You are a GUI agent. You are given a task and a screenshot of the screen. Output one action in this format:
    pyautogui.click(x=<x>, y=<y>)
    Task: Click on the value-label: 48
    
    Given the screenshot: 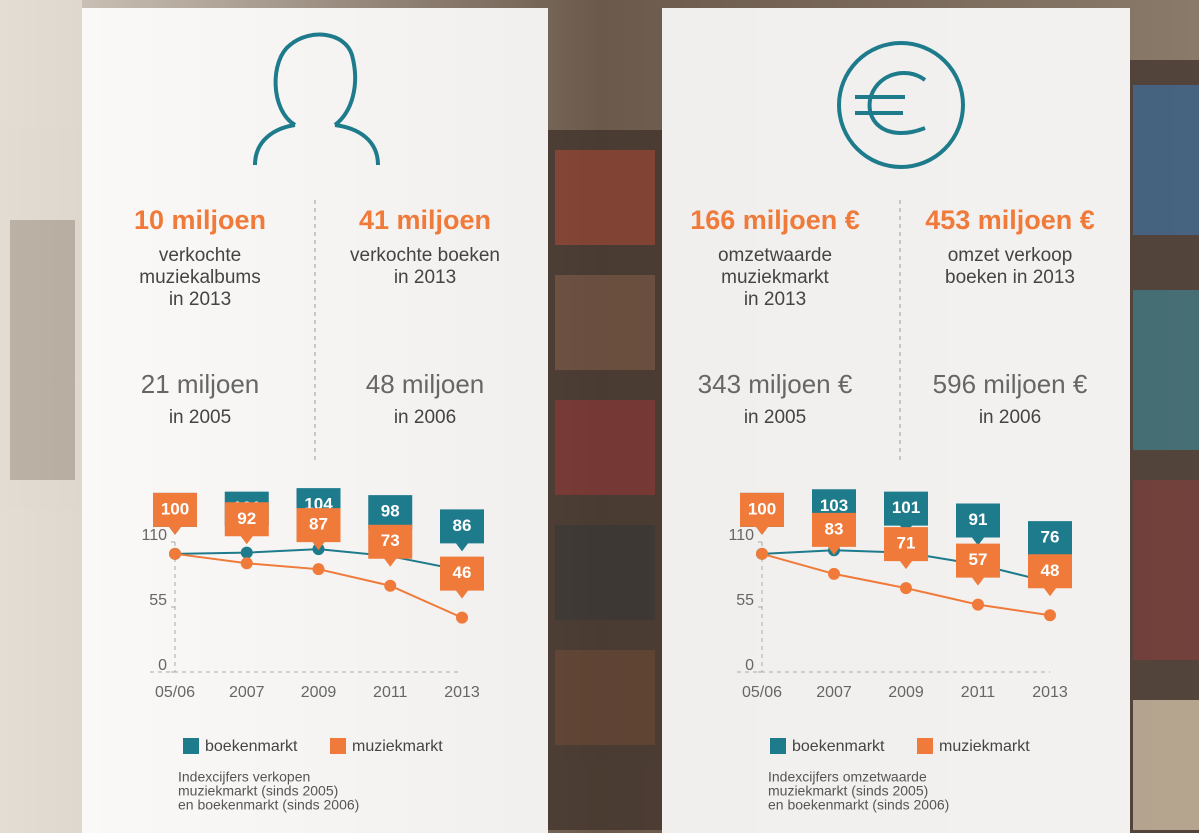 What is the action you would take?
    pyautogui.click(x=1050, y=570)
    